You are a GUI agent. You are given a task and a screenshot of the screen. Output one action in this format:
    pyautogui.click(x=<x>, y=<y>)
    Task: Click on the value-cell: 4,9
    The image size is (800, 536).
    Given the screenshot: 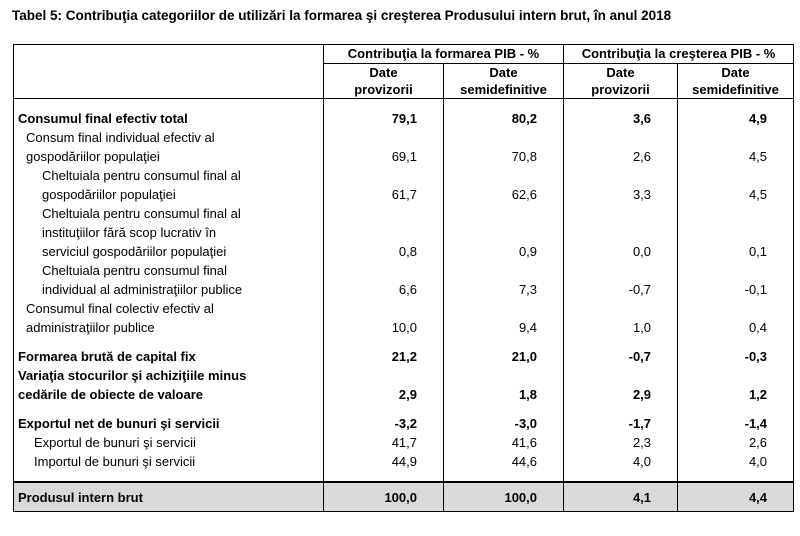 What is the action you would take?
    pyautogui.click(x=736, y=118)
    